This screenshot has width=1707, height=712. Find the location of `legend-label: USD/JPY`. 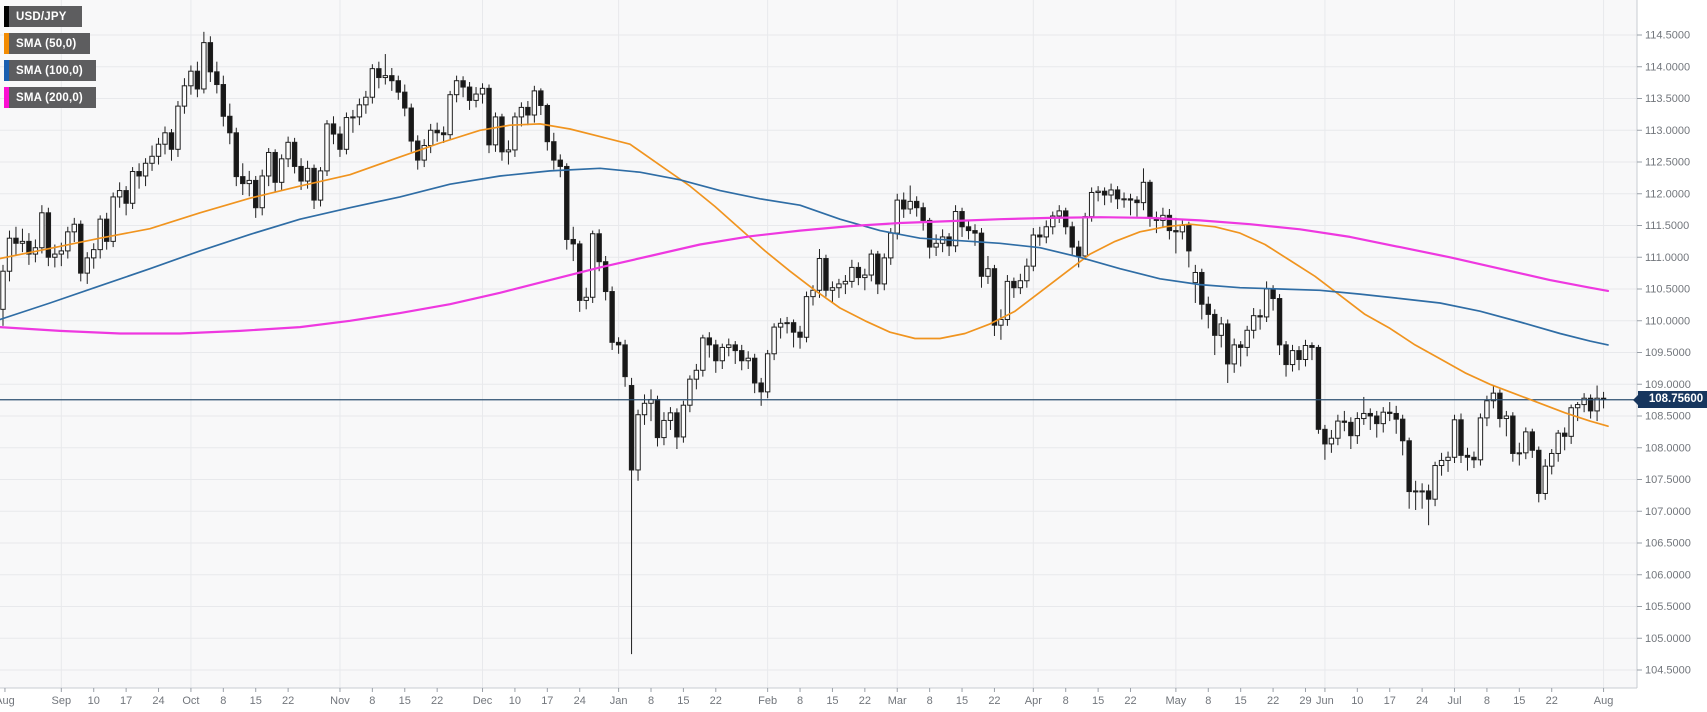

legend-label: USD/JPY is located at coordinates (41, 16).